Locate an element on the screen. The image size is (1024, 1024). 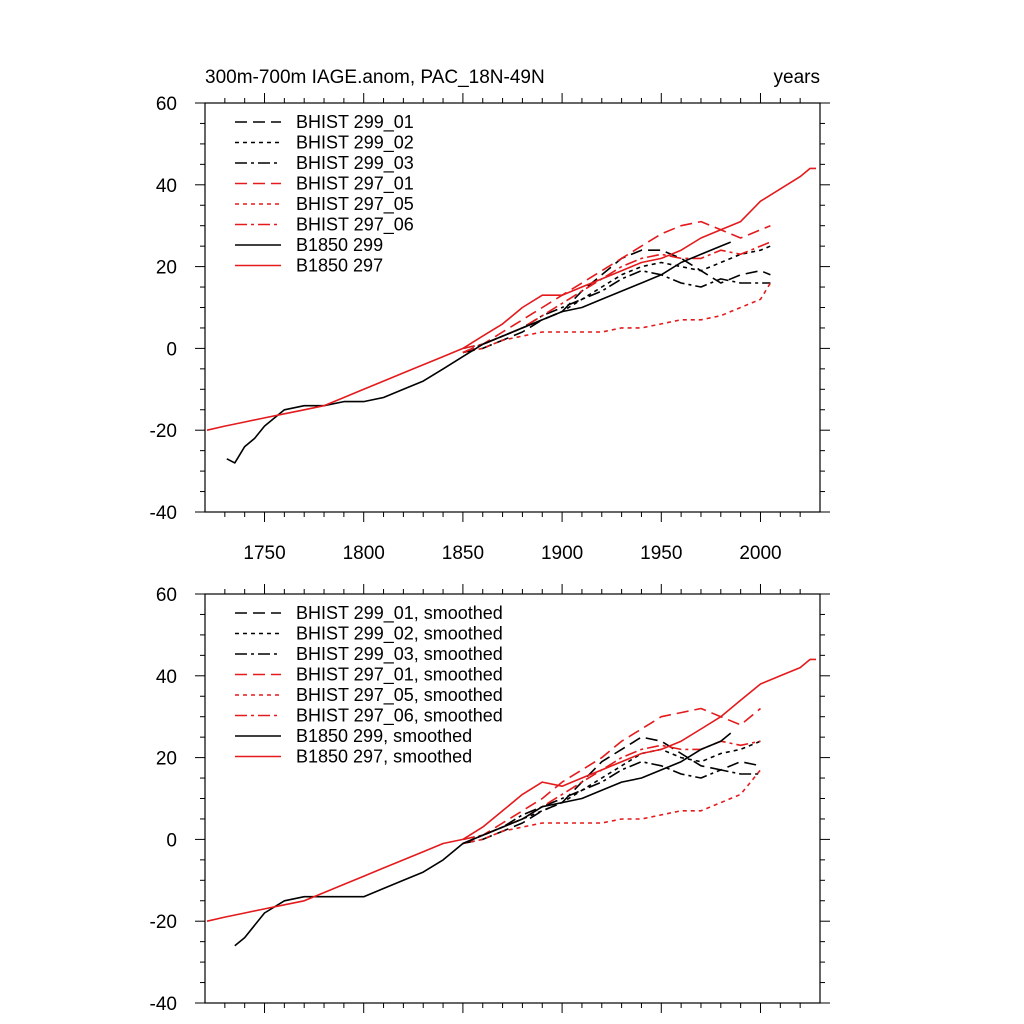
x-tick-label: 2000 is located at coordinates (760, 553).